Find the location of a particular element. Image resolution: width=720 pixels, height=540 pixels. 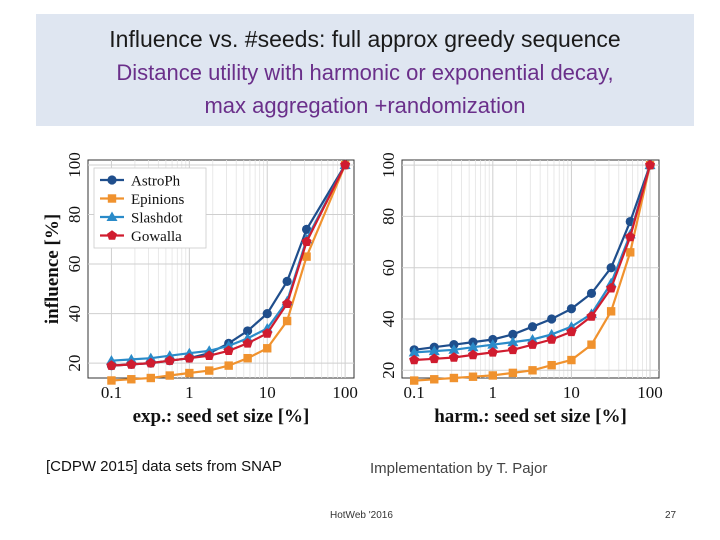

legend-marker-epinions is located at coordinates (112, 198).